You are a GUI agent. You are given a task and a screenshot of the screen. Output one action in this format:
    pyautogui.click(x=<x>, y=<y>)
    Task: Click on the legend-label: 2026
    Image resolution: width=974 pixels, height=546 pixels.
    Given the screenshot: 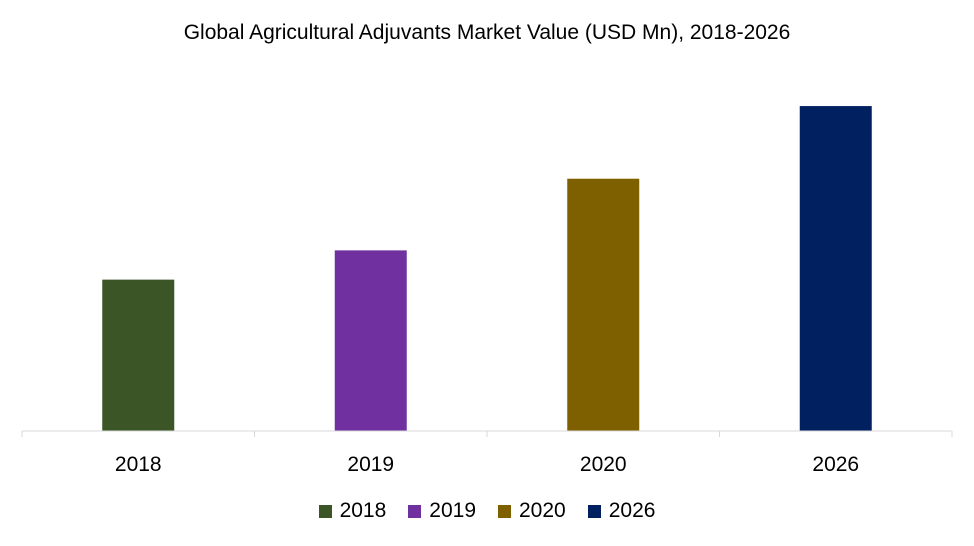 What is the action you would take?
    pyautogui.click(x=632, y=510)
    